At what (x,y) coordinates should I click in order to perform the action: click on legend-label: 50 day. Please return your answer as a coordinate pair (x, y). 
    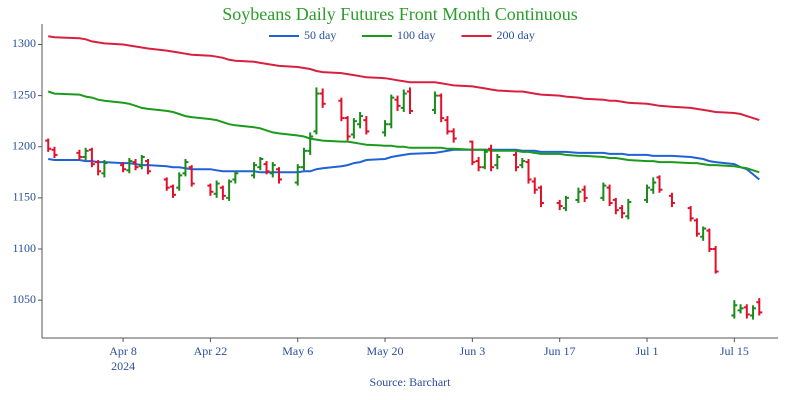
    Looking at the image, I should click on (320, 35).